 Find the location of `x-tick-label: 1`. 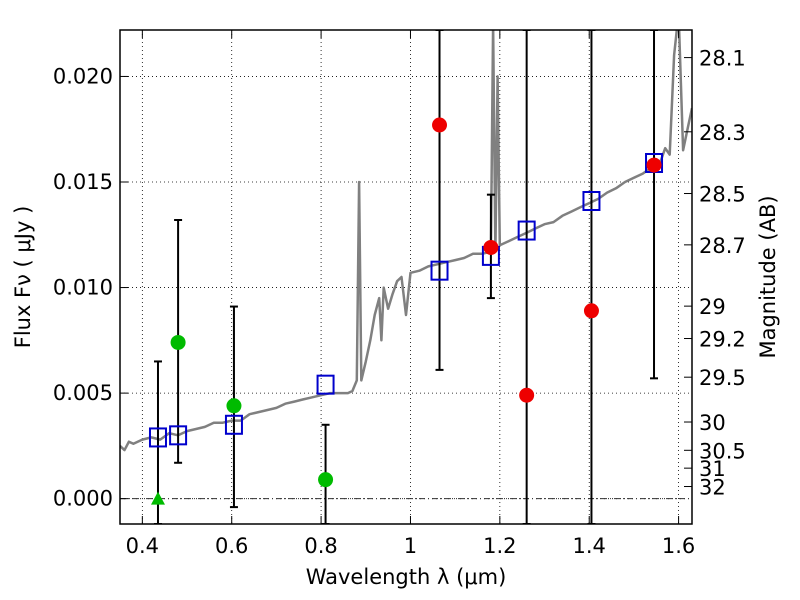

x-tick-label: 1 is located at coordinates (410, 546).